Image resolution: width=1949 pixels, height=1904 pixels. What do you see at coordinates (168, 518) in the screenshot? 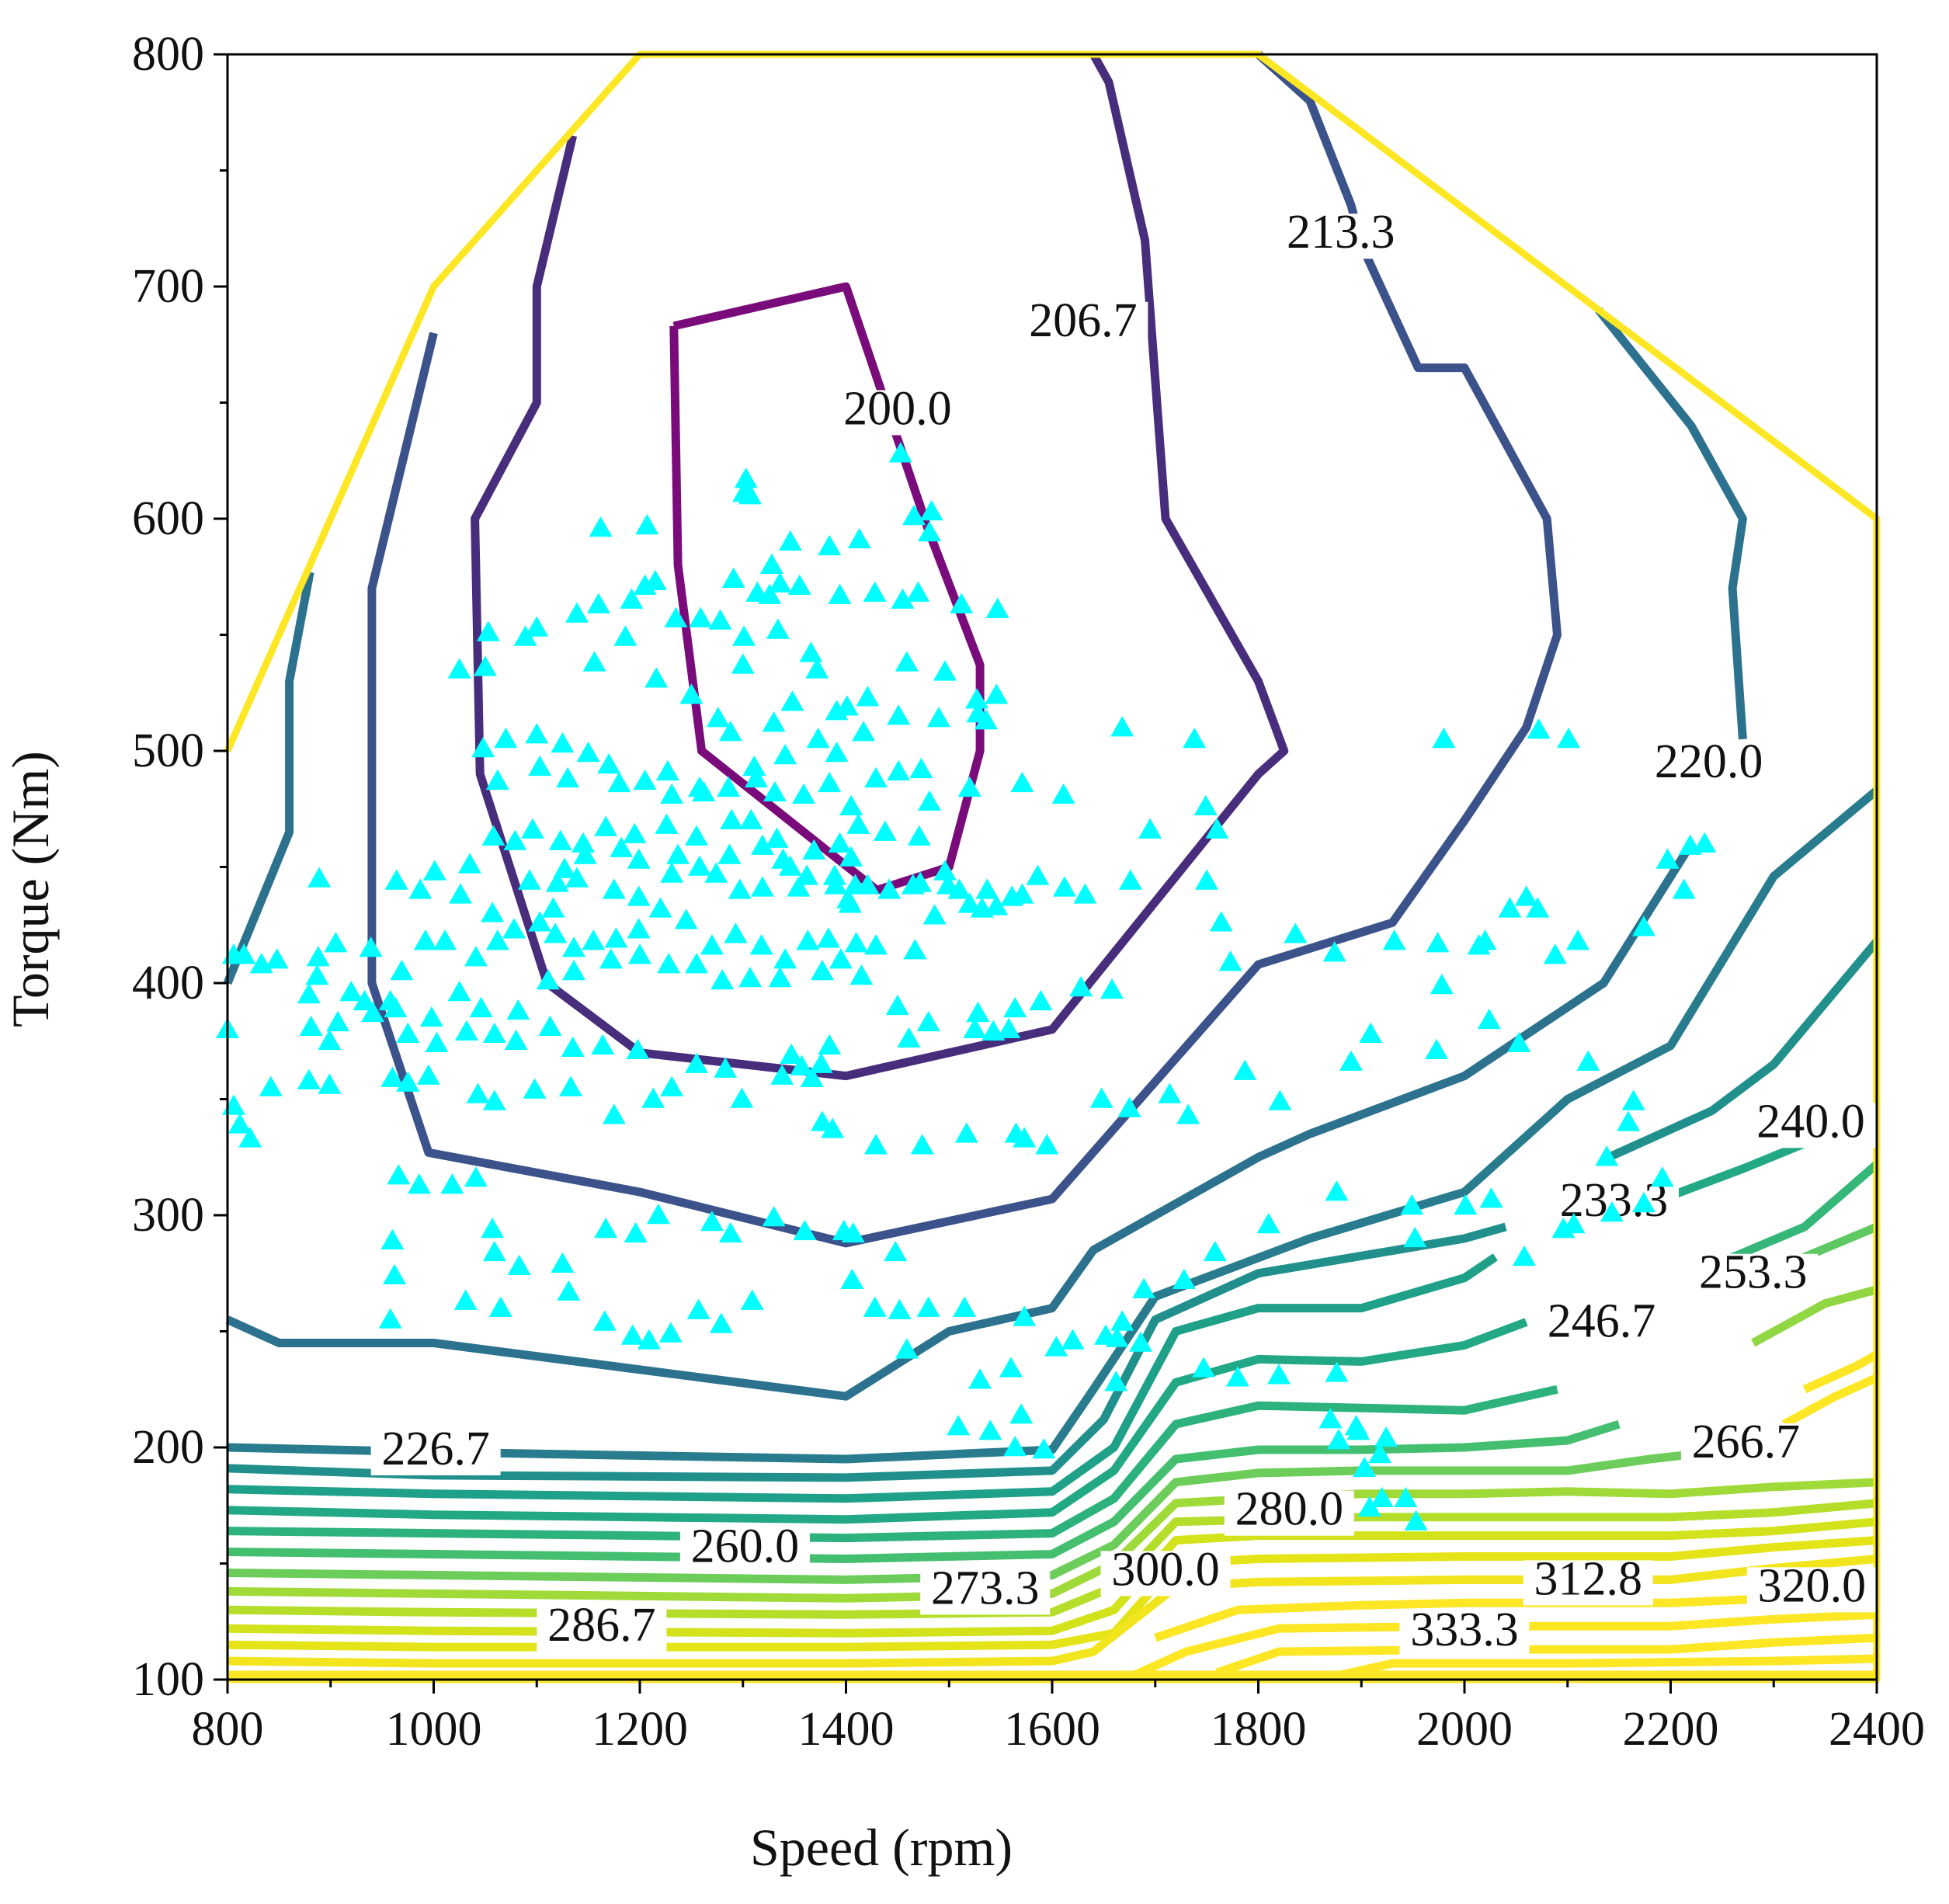
I see `y-tick-label: 600` at bounding box center [168, 518].